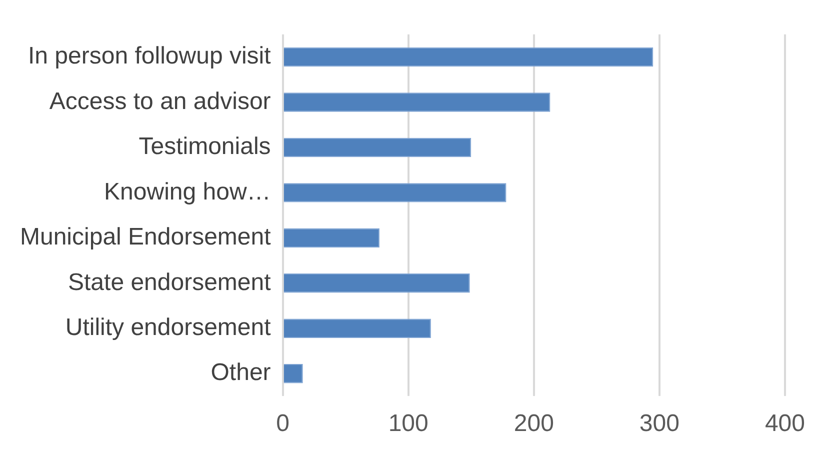  Describe the element at coordinates (283, 424) in the screenshot. I see `x-tick-label: 0` at that location.